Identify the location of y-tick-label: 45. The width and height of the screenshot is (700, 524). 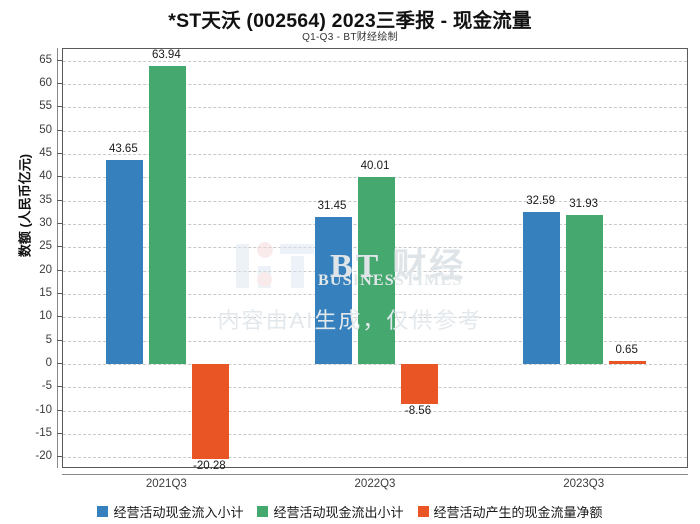
(45, 153).